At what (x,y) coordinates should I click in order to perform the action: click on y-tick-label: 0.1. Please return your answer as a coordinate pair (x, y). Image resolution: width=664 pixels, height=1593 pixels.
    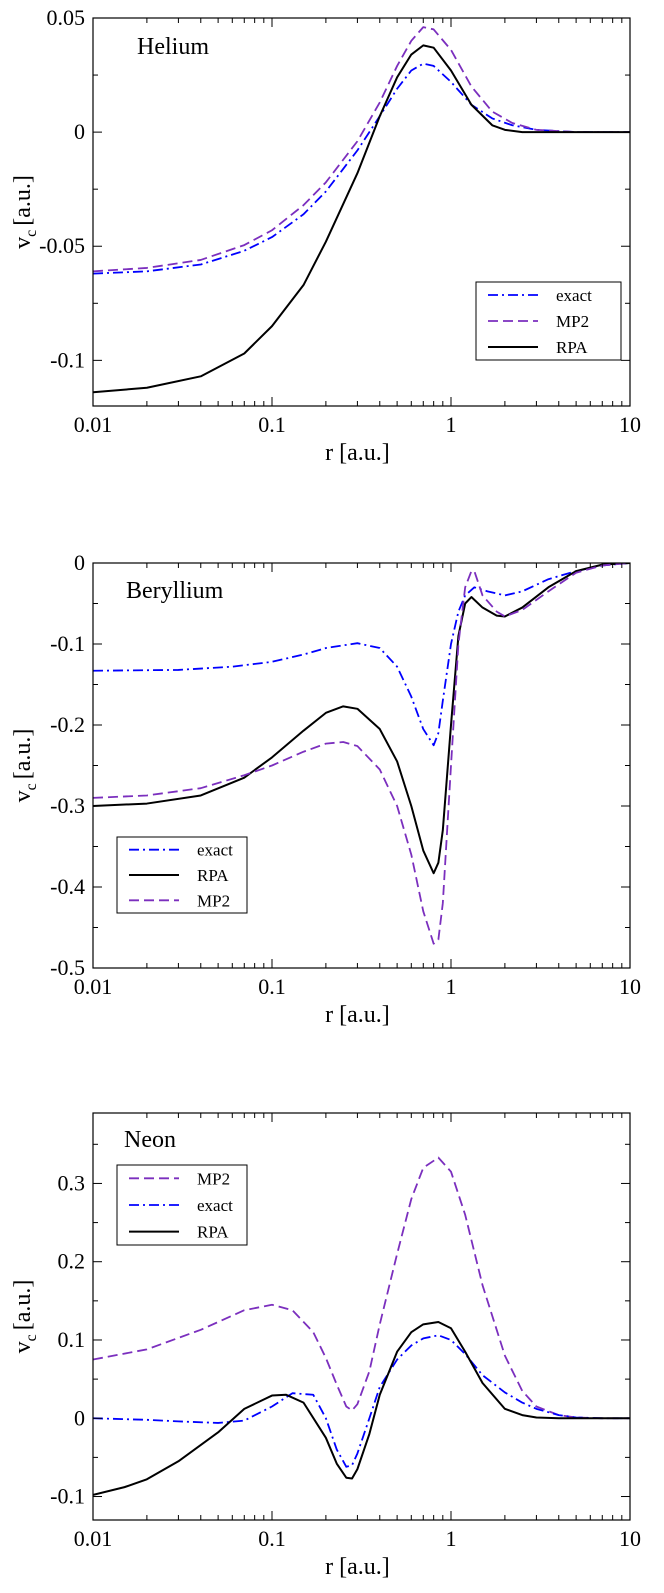
    Looking at the image, I should click on (72, 1339).